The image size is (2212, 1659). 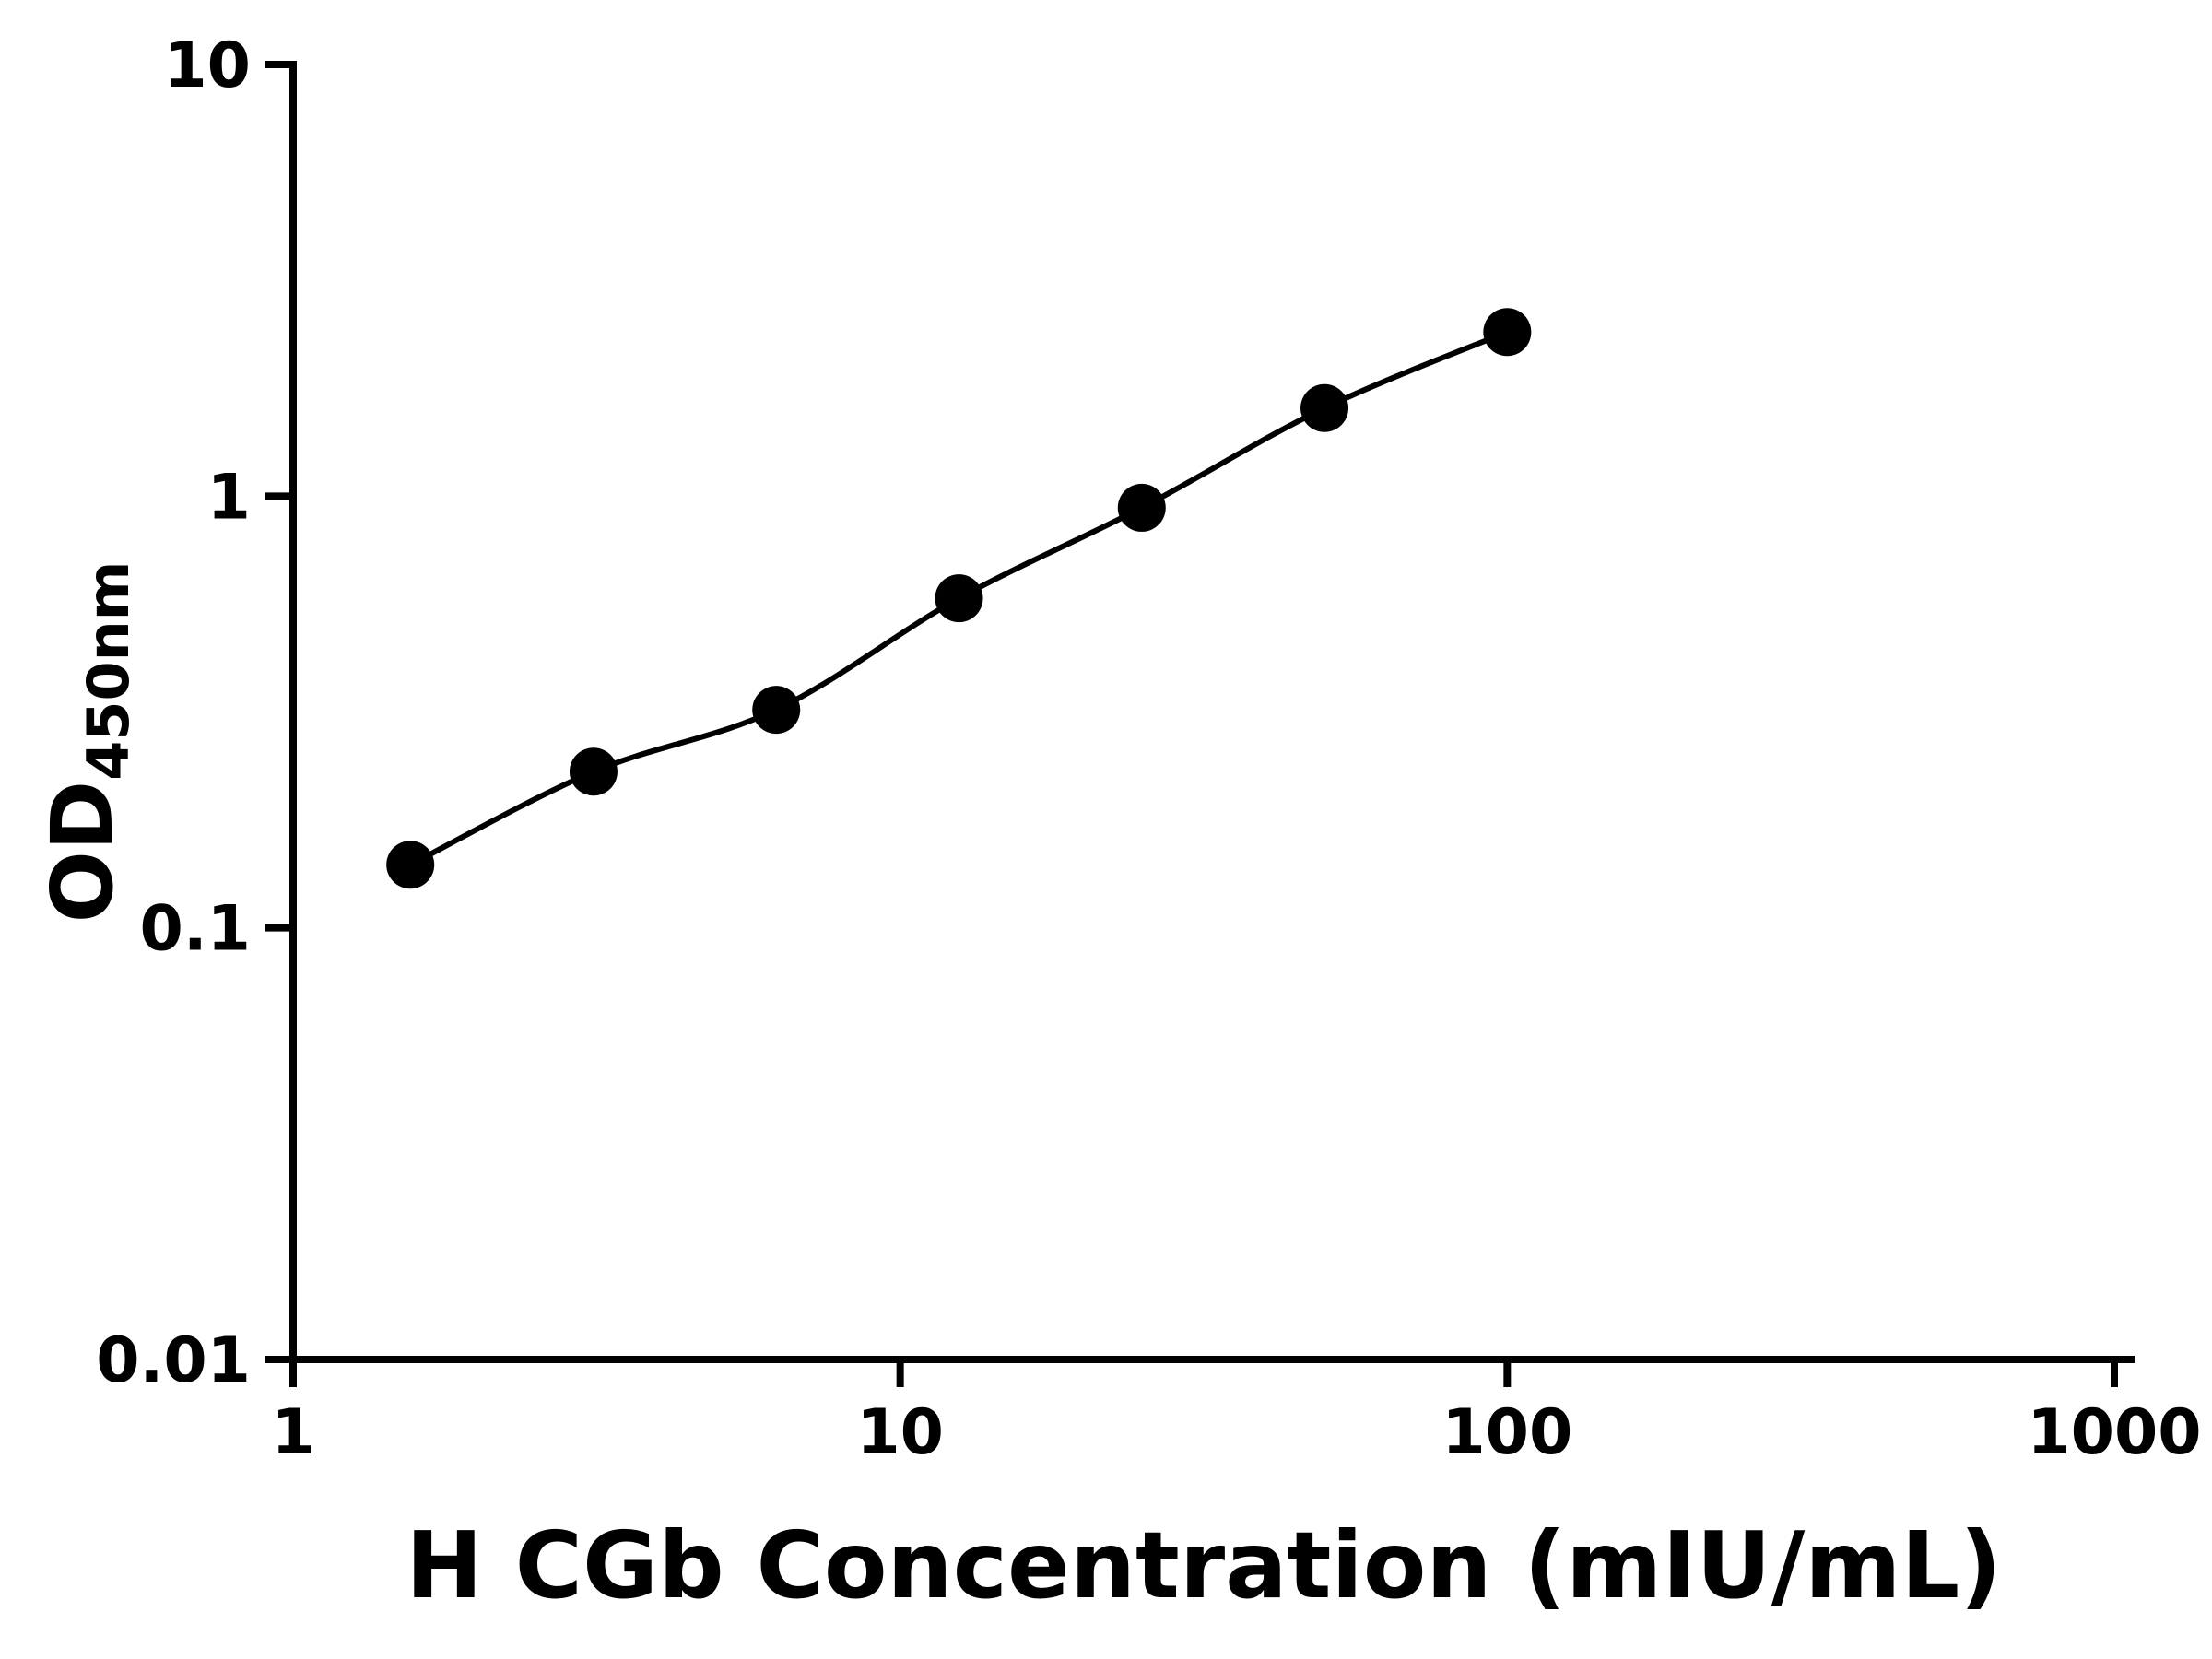 I want to click on x-tick-label: 10, so click(x=900, y=1432).